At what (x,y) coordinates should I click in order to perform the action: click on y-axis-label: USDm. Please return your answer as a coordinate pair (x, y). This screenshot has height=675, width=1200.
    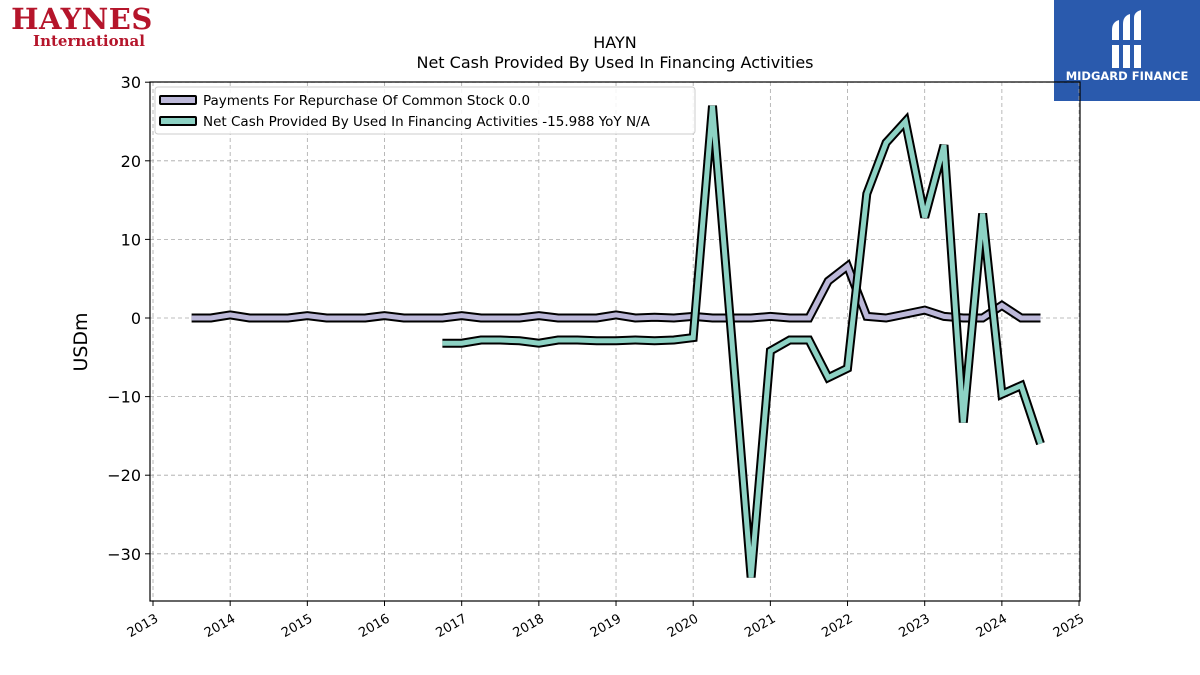
    Looking at the image, I should click on (81, 341).